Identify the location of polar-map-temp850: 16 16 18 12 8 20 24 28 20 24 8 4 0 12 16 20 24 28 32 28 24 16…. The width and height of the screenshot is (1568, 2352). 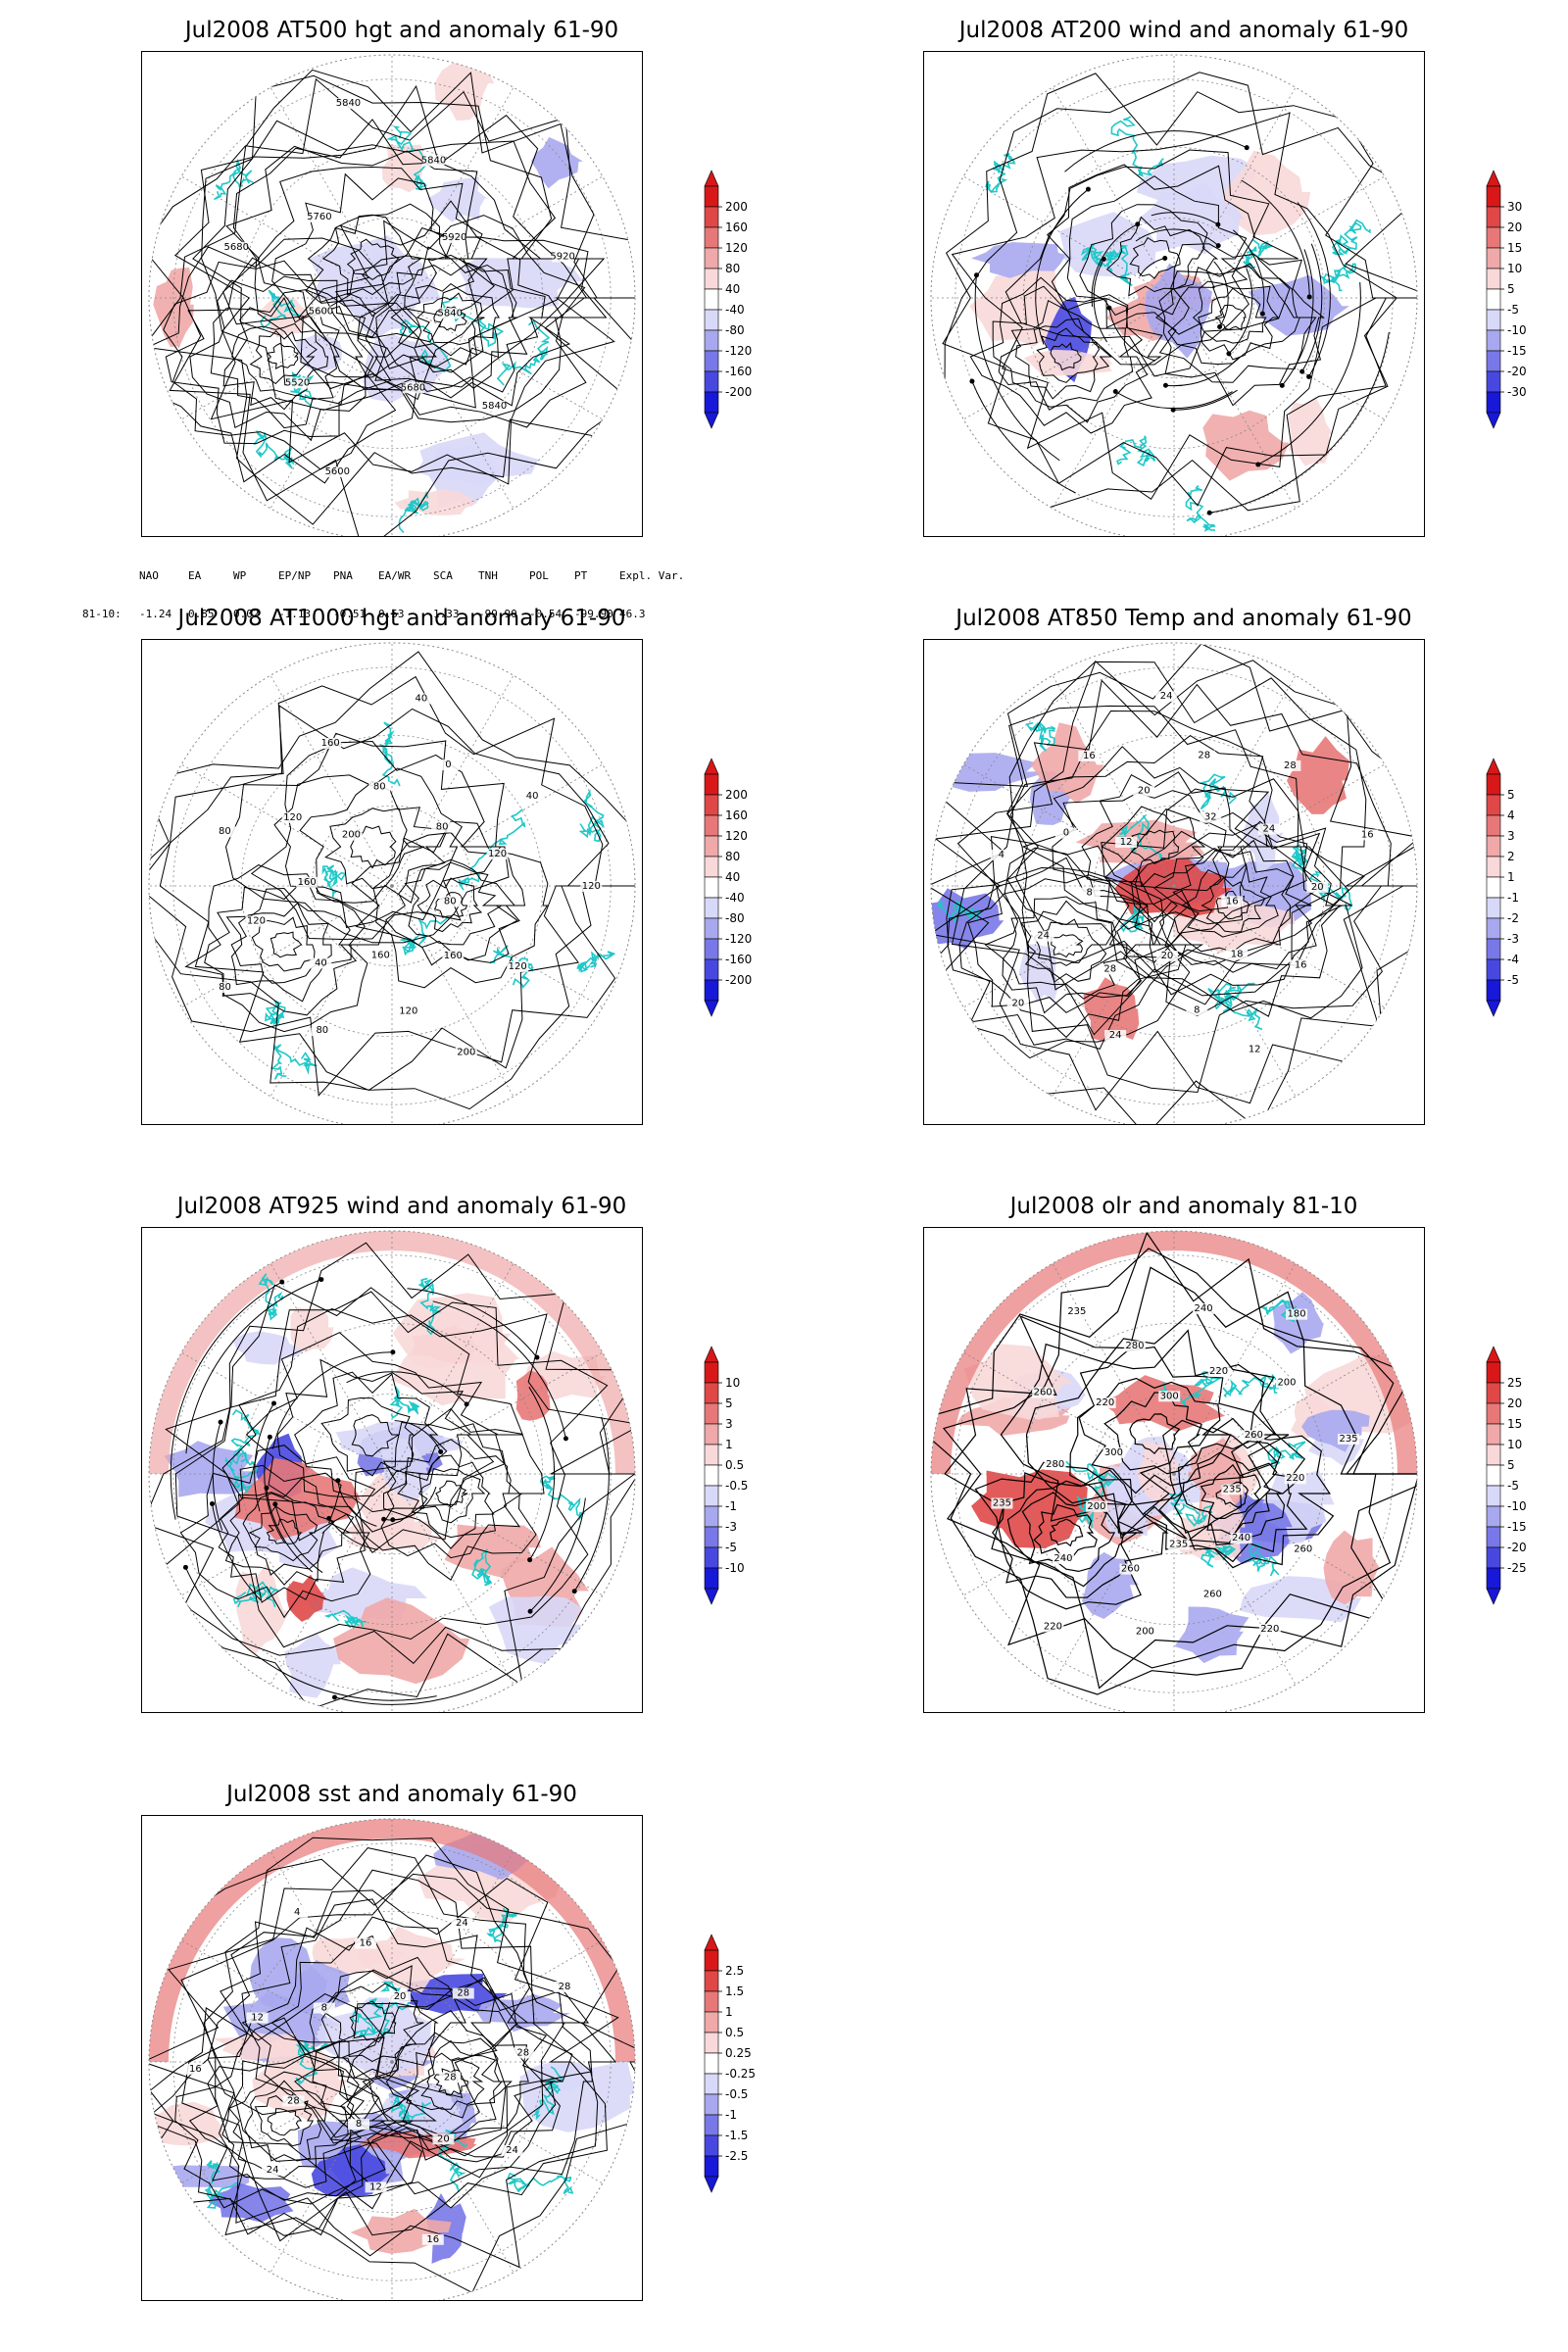
(1174, 883).